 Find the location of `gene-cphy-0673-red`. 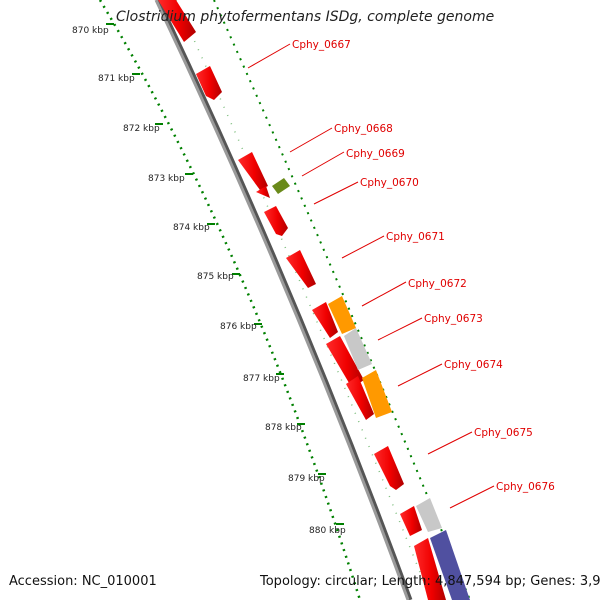

gene-cphy-0673-red is located at coordinates (345, 362).